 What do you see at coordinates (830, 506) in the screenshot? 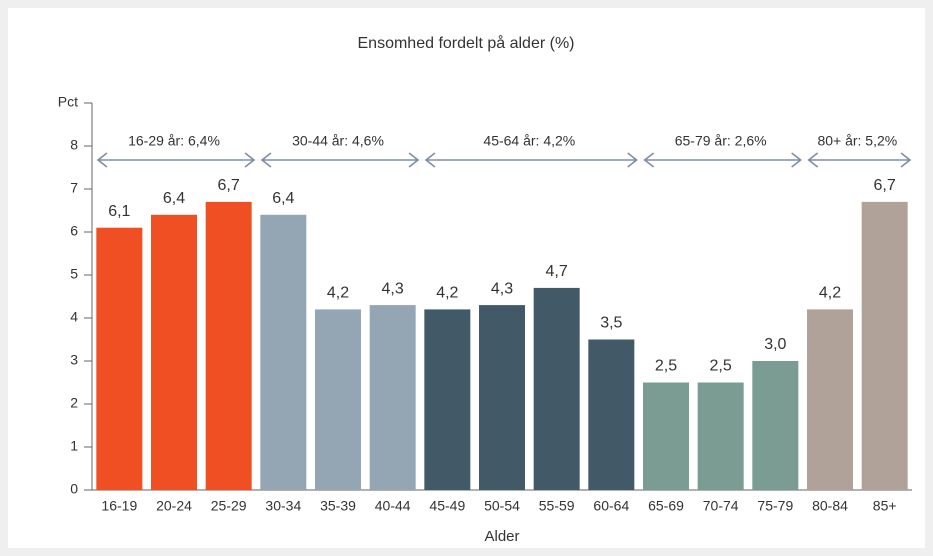
I see `x-tick-label: 80-84` at bounding box center [830, 506].